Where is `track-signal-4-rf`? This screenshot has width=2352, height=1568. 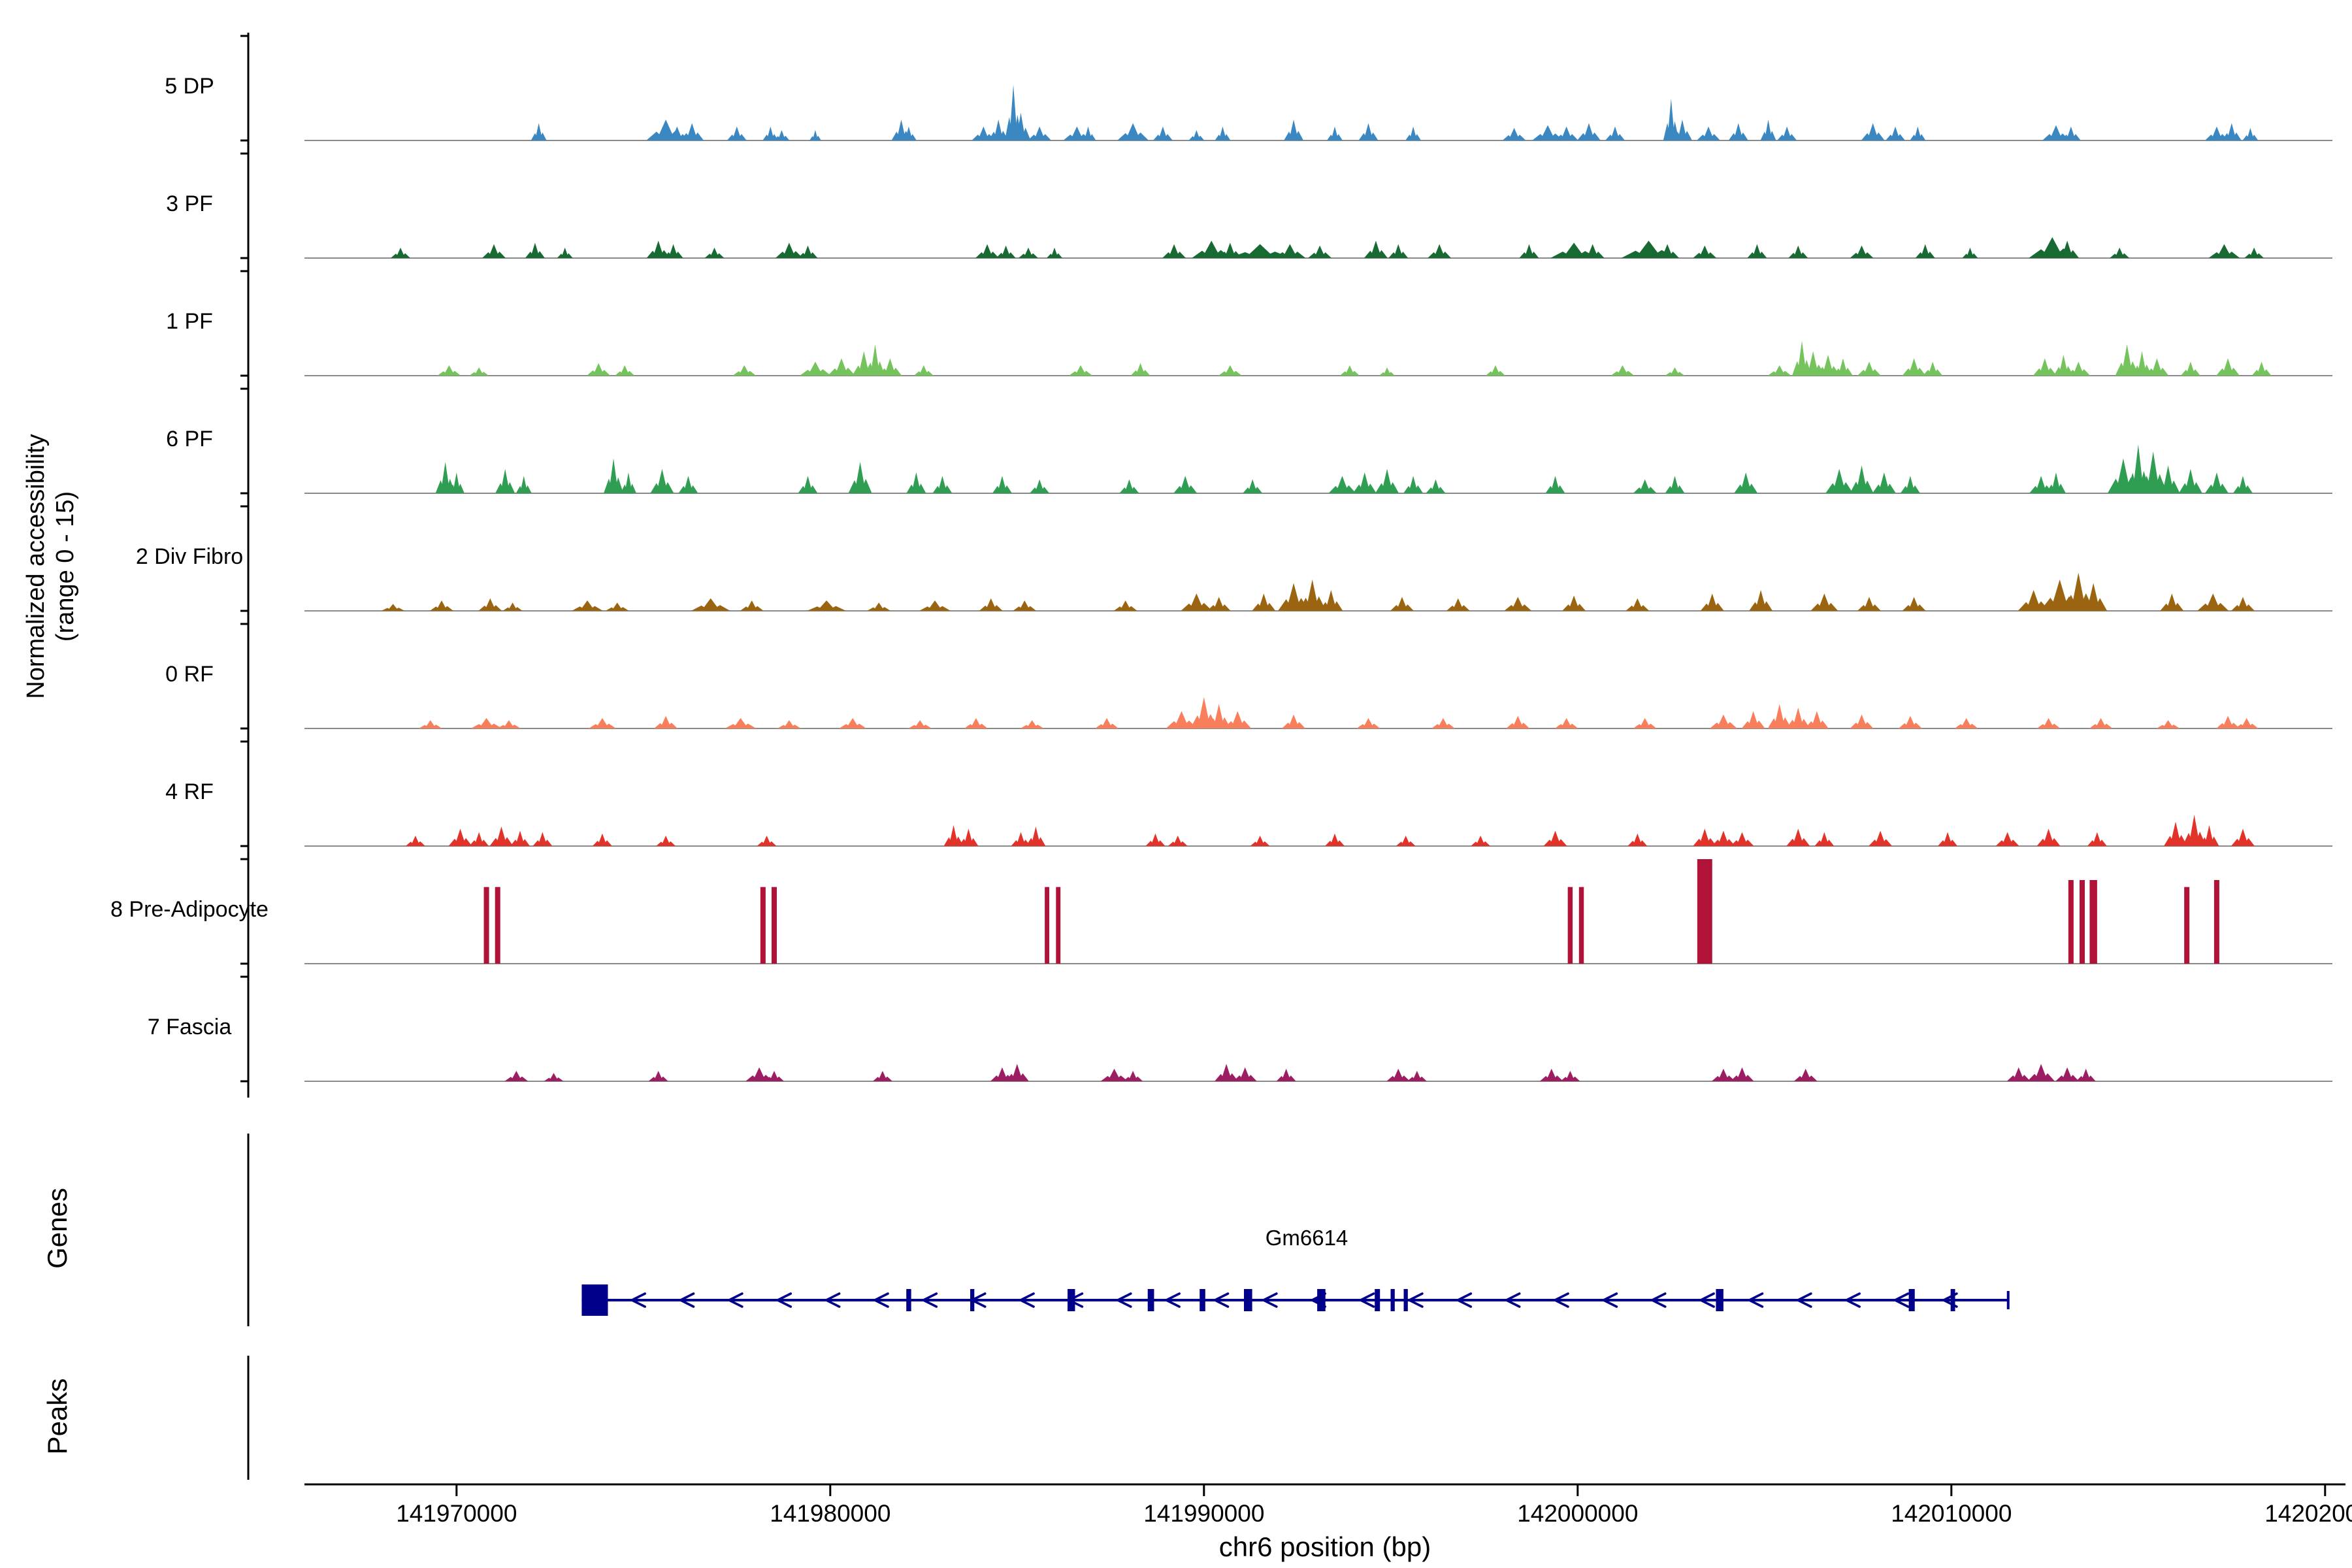 track-signal-4-rf is located at coordinates (1330, 830).